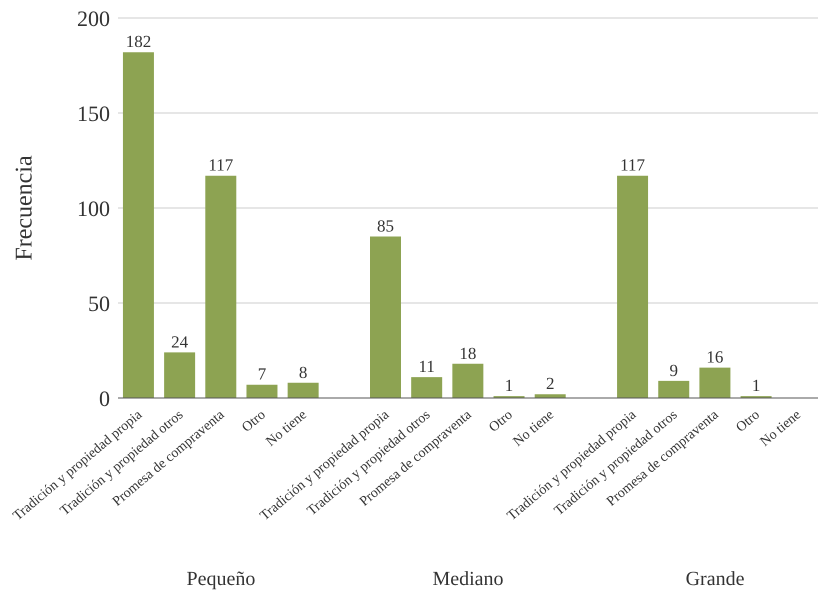 The width and height of the screenshot is (831, 600). What do you see at coordinates (93, 113) in the screenshot?
I see `y-tick-label: 150` at bounding box center [93, 113].